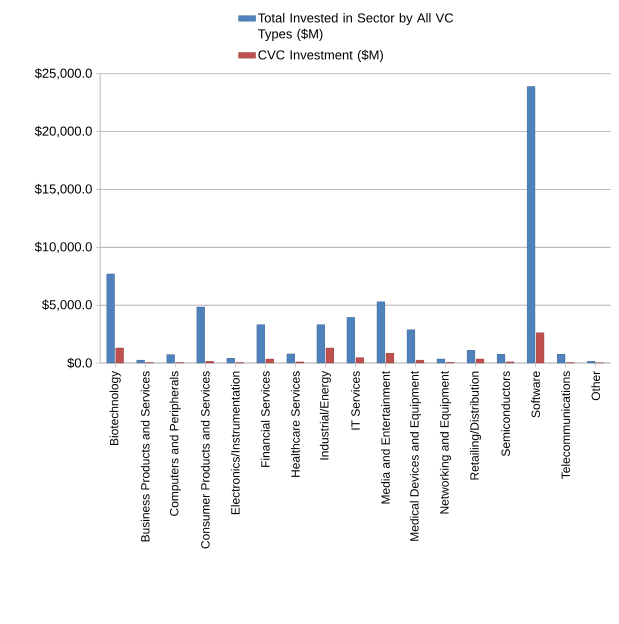 The width and height of the screenshot is (619, 624). What do you see at coordinates (355, 400) in the screenshot?
I see `x-tick-label: IT Services` at bounding box center [355, 400].